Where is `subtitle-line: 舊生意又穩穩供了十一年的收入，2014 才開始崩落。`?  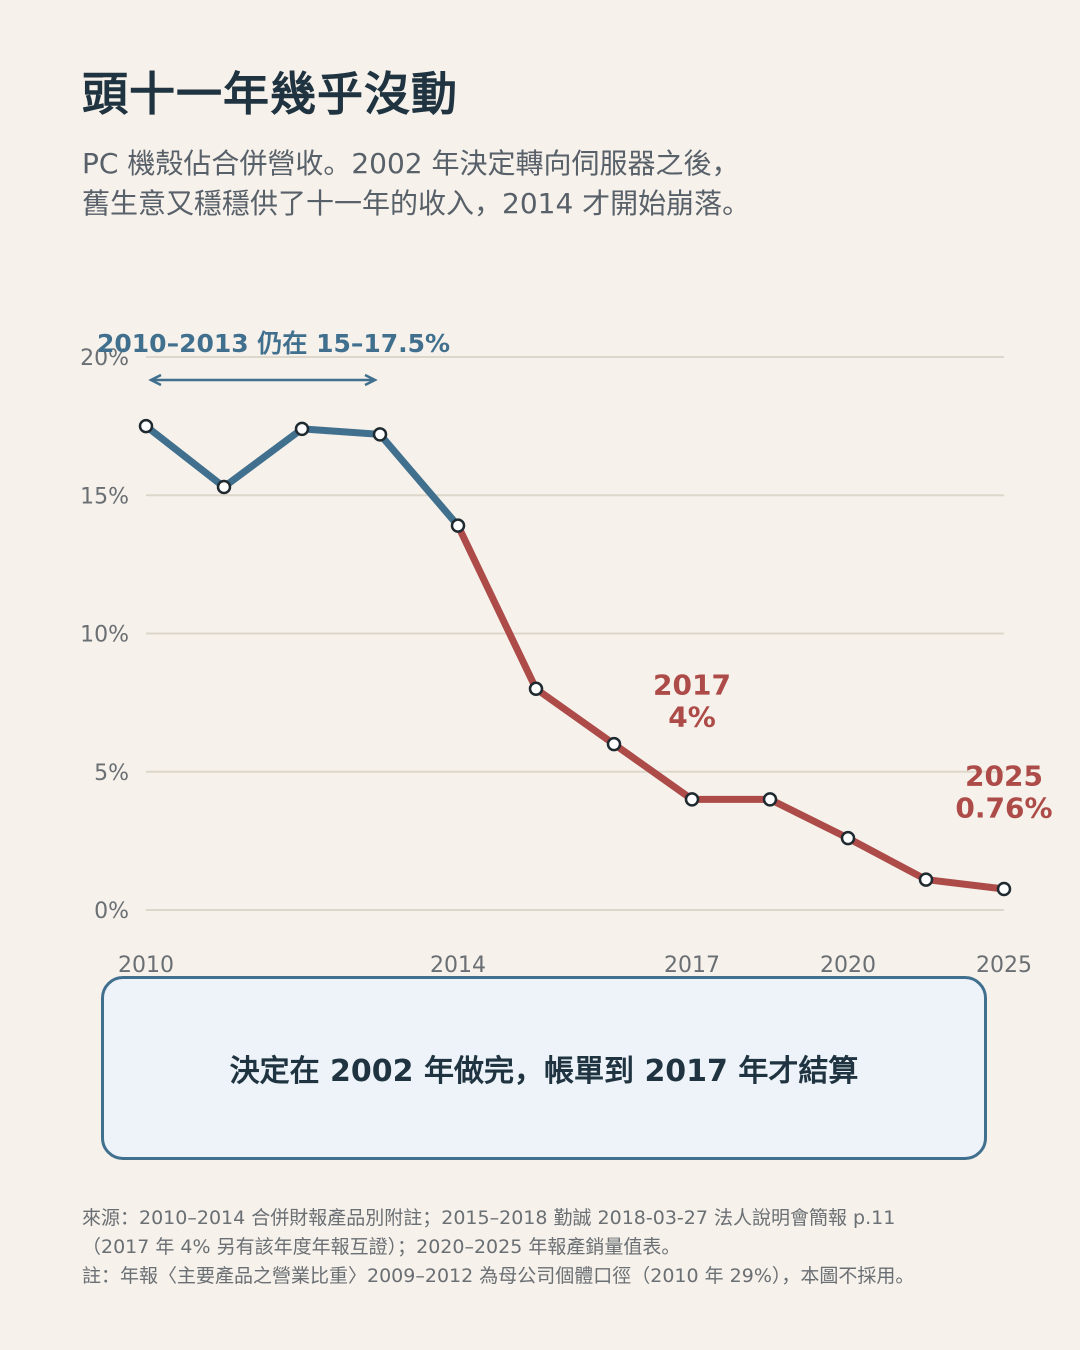
subtitle-line: 舊生意又穩穩供了十一年的收入，2014 才開始崩落。 is located at coordinates (416, 203).